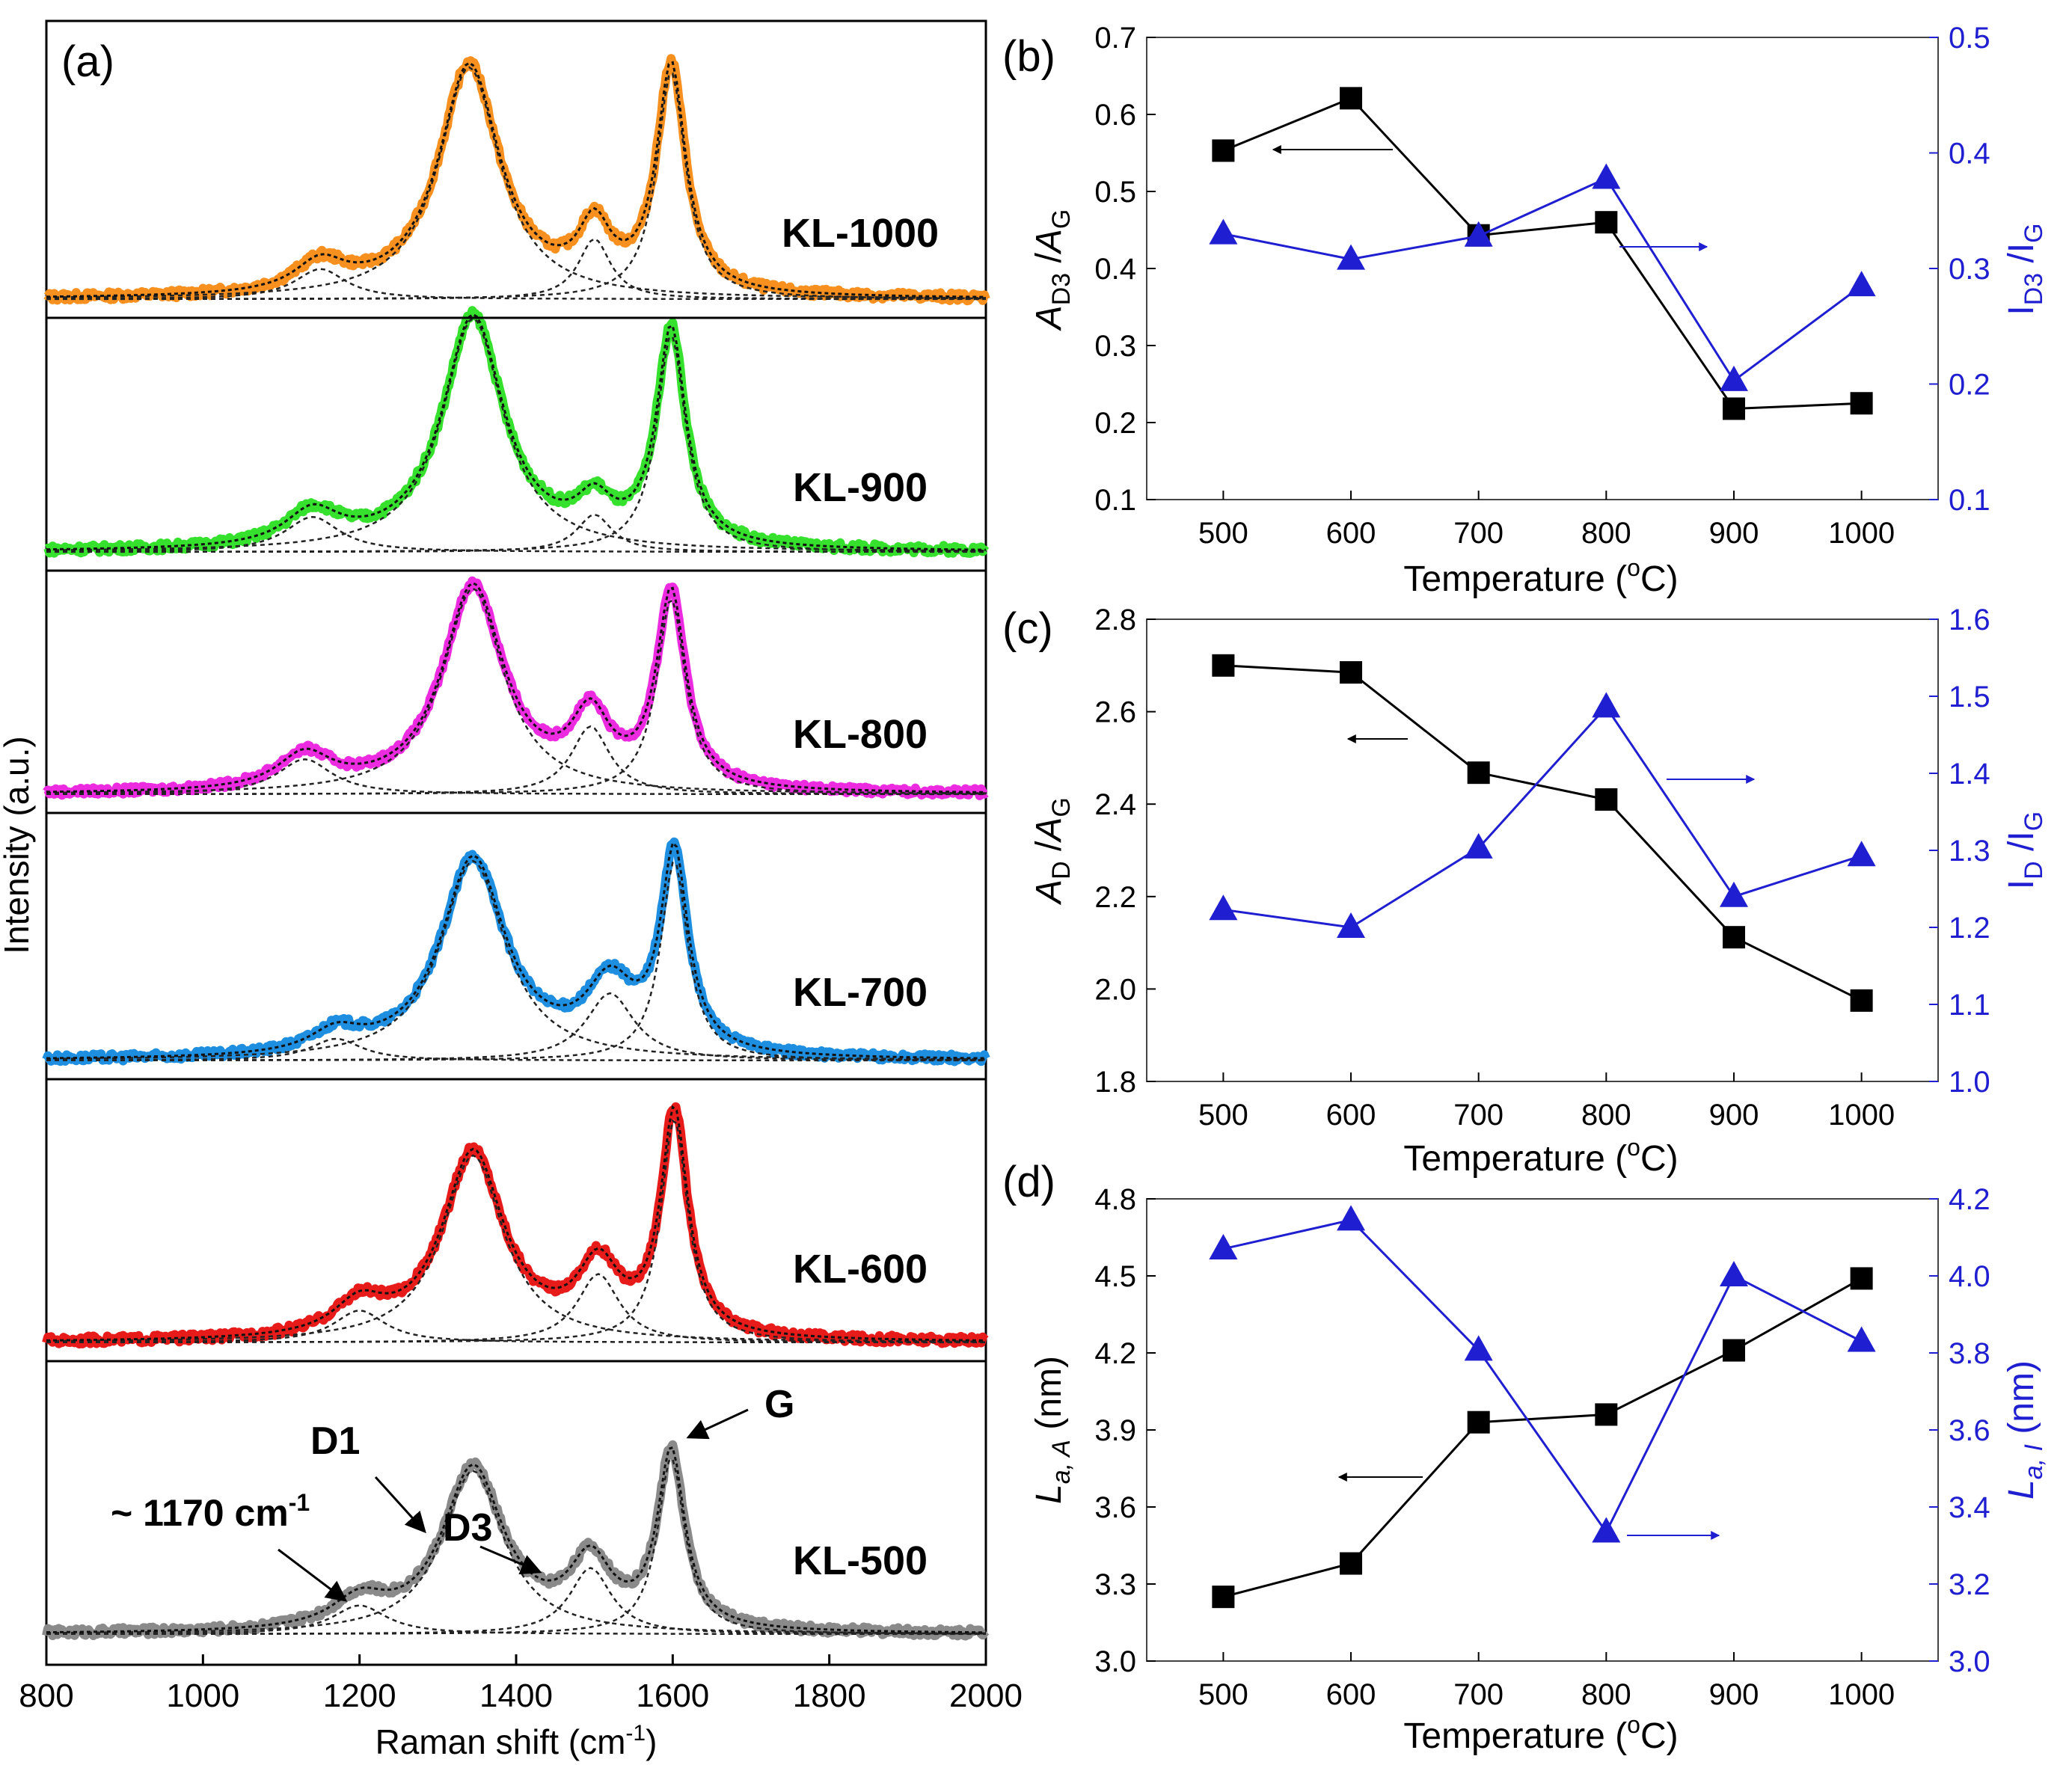 The image size is (2072, 1765). I want to click on y-left-tick-label: 1.8, so click(1115, 1082).